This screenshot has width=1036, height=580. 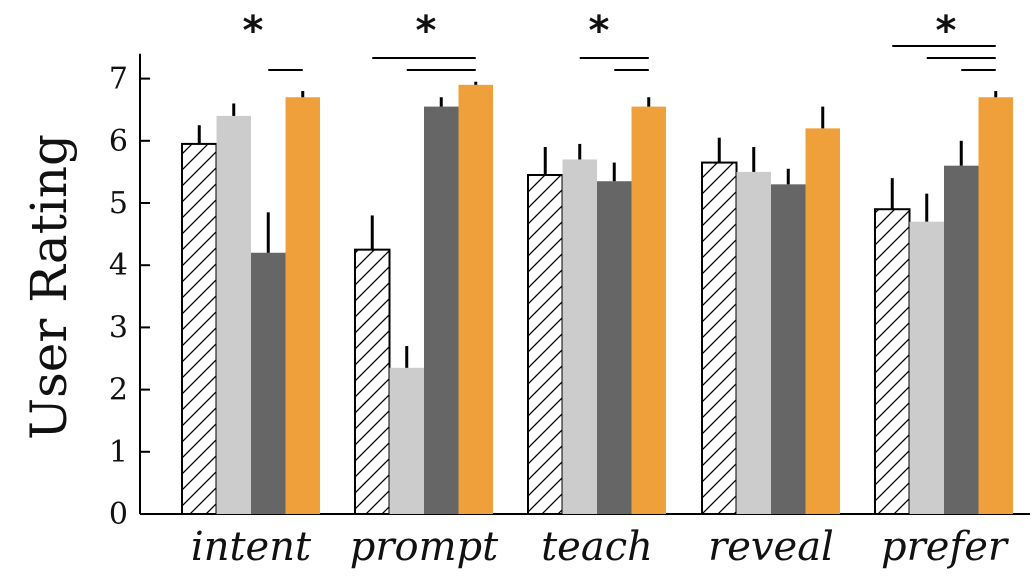 What do you see at coordinates (118, 452) in the screenshot?
I see `y-tick-label: 1` at bounding box center [118, 452].